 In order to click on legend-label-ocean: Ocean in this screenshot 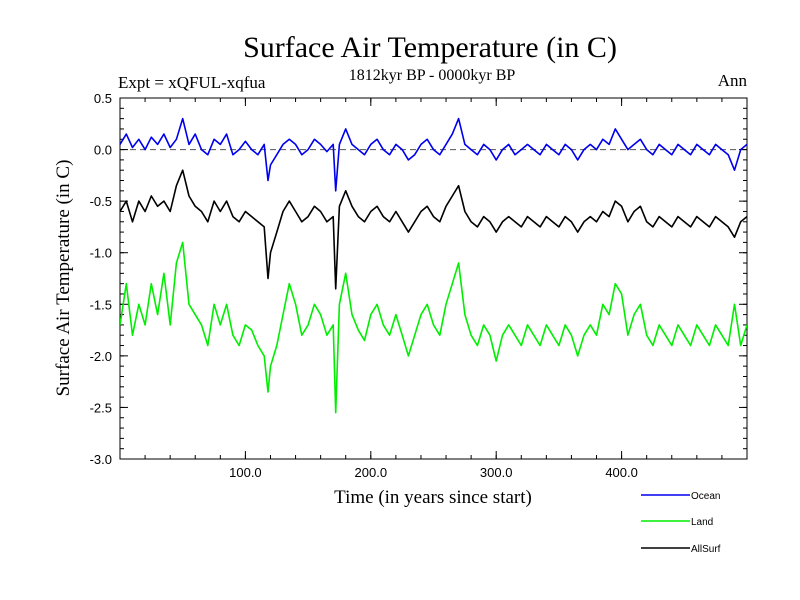, I will do `click(705, 496)`.